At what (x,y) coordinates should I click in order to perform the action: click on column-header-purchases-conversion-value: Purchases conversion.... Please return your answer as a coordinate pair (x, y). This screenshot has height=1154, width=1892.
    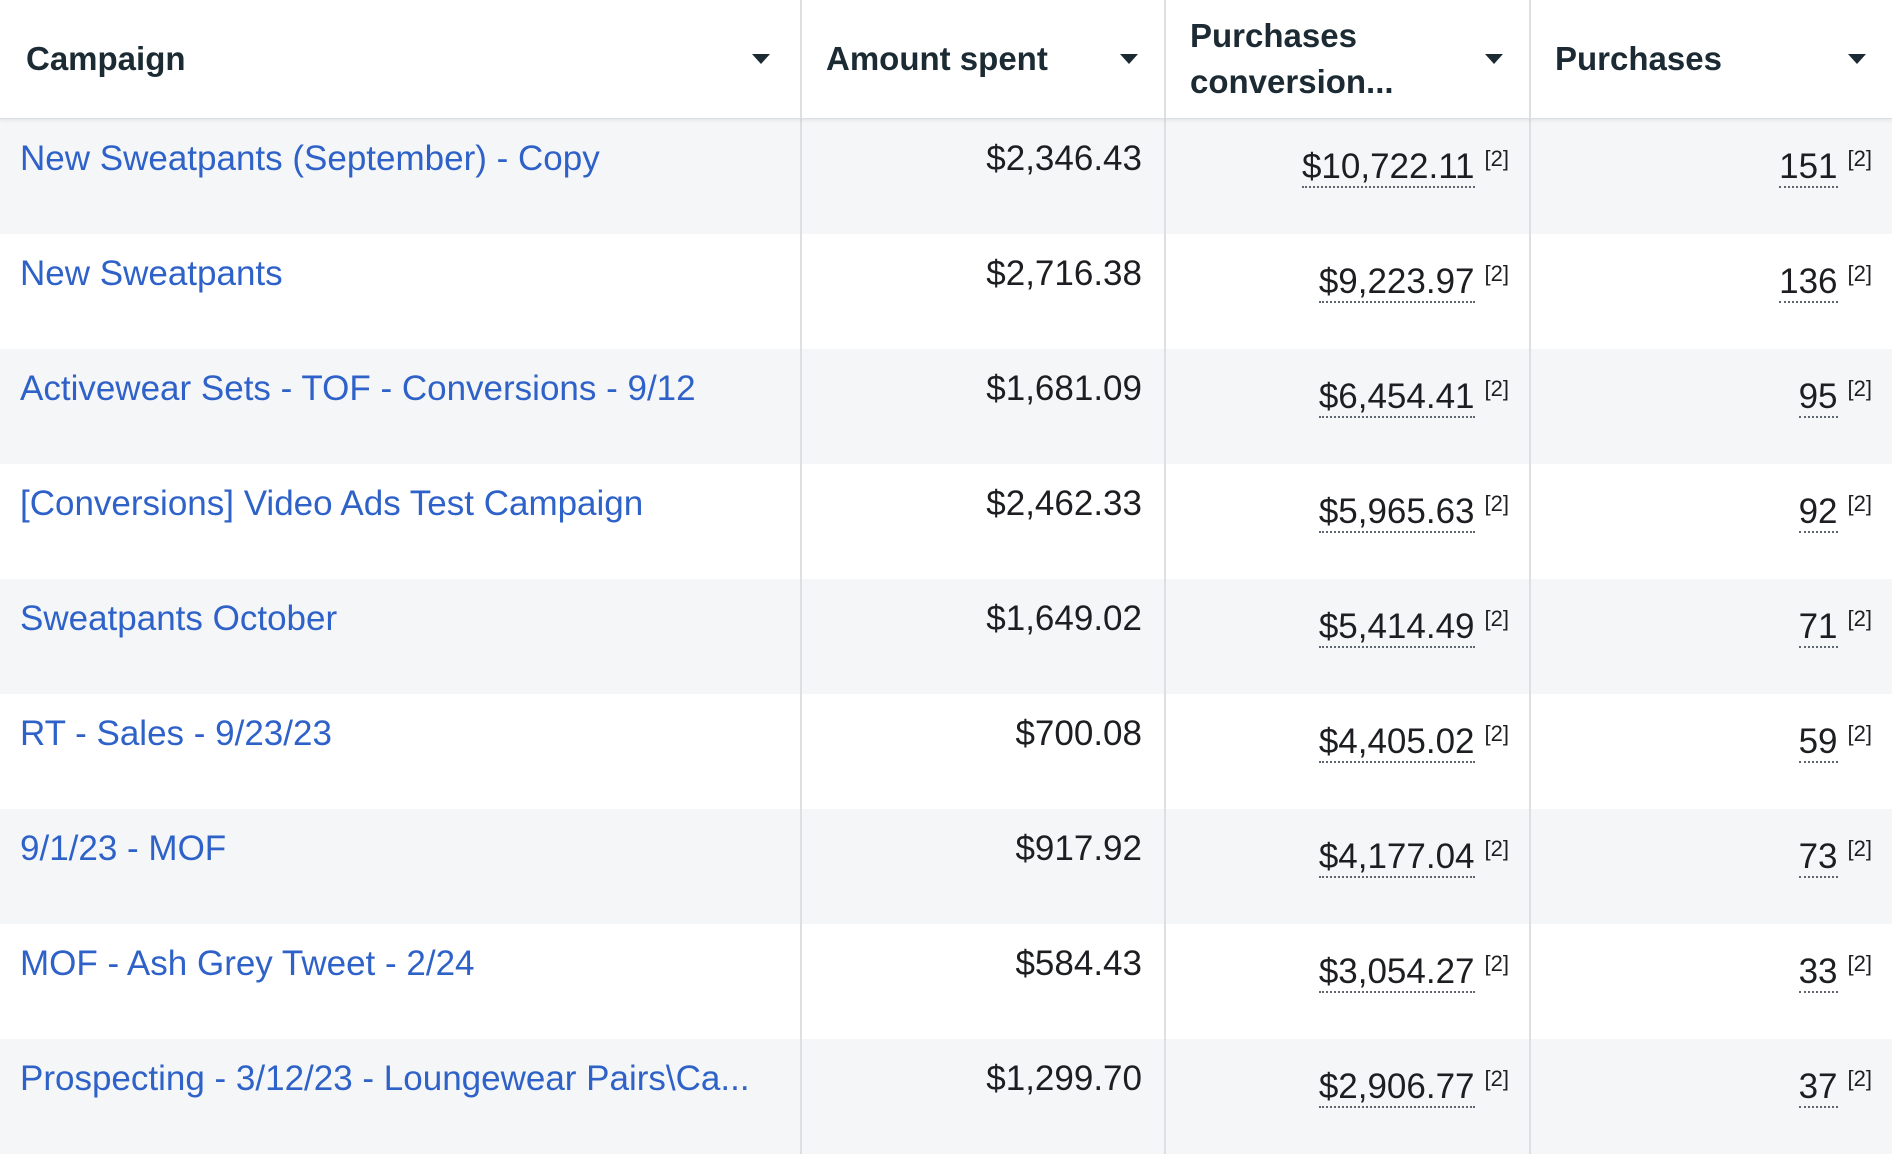
    Looking at the image, I should click on (1346, 59).